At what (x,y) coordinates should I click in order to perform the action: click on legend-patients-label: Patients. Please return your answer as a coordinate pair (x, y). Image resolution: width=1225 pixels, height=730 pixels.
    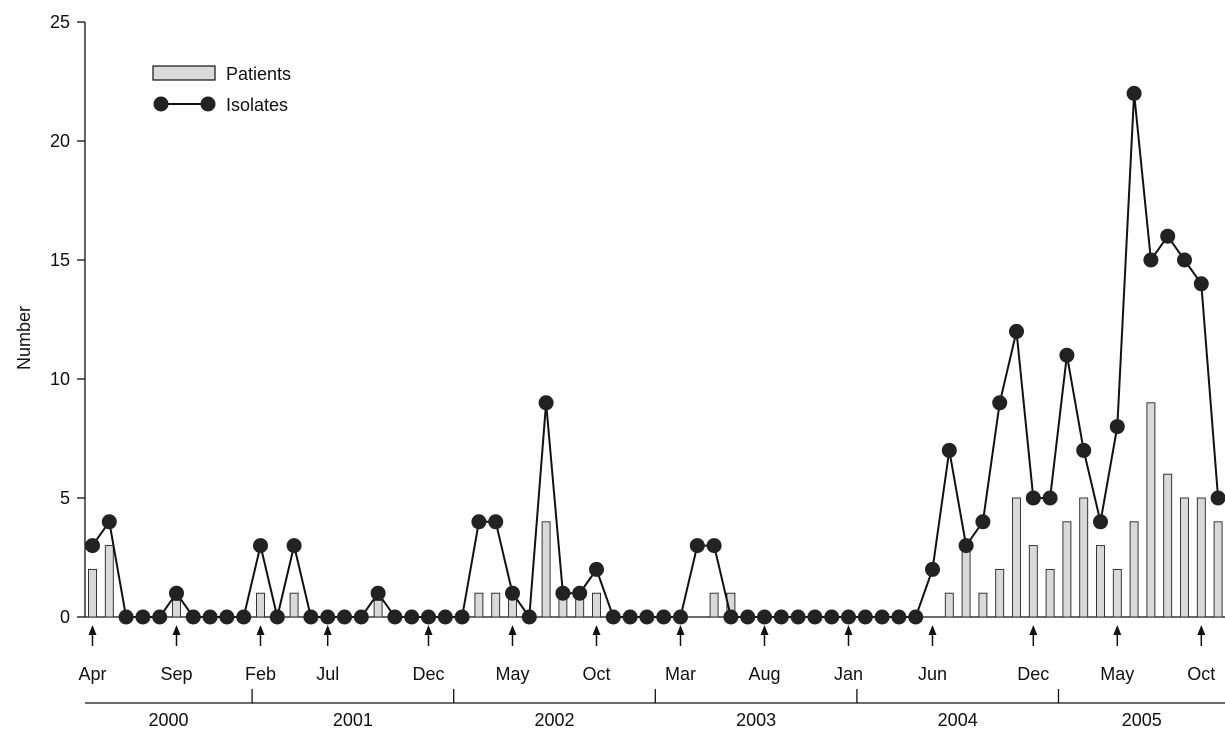
    Looking at the image, I should click on (258, 74).